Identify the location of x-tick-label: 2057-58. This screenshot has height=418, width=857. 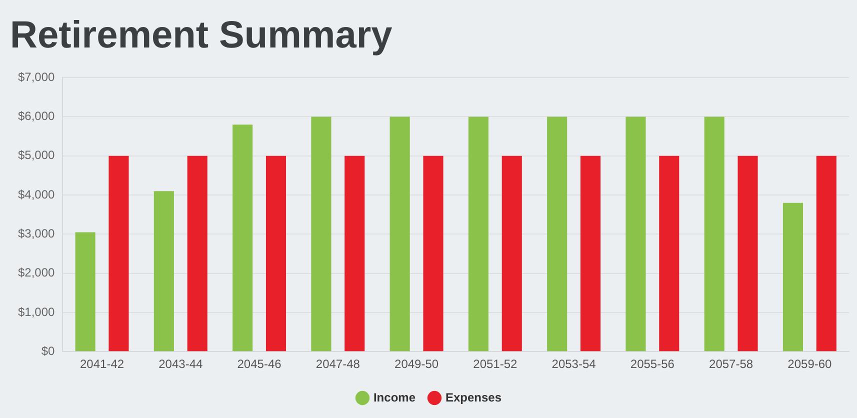
(731, 364).